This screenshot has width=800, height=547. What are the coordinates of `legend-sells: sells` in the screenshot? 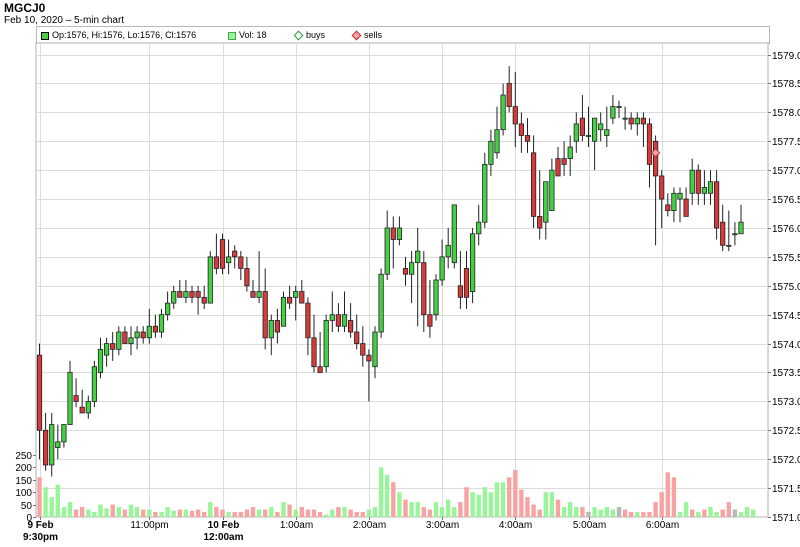 It's located at (366, 35).